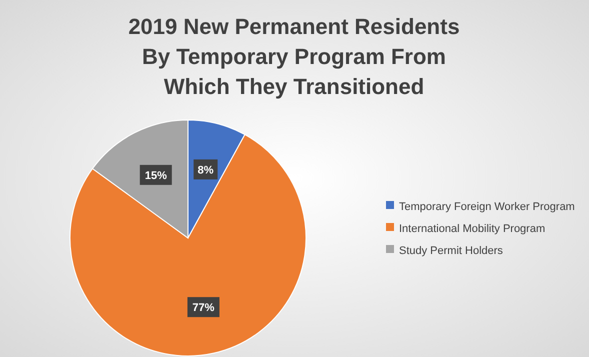 Image resolution: width=589 pixels, height=357 pixels. What do you see at coordinates (451, 250) in the screenshot?
I see `legend-label: Study Permit Holders` at bounding box center [451, 250].